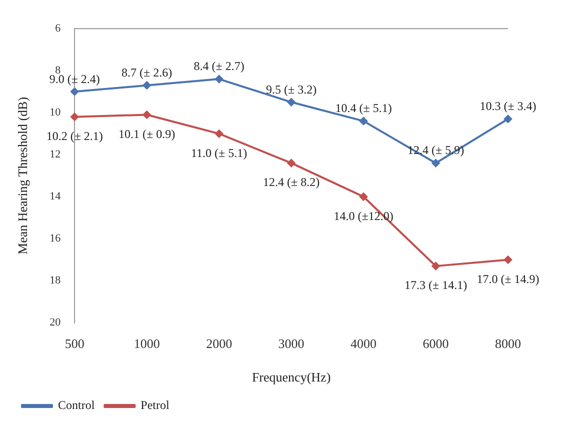  What do you see at coordinates (291, 377) in the screenshot?
I see `x-axis-title: Frequency(Hz)` at bounding box center [291, 377].